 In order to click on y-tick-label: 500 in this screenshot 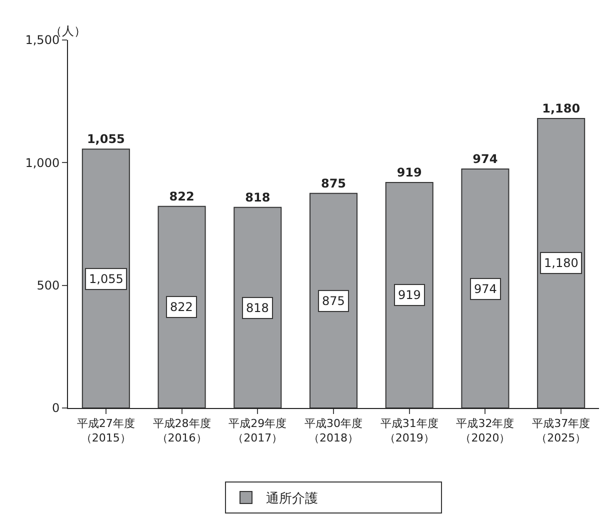, I will do `click(48, 285)`.